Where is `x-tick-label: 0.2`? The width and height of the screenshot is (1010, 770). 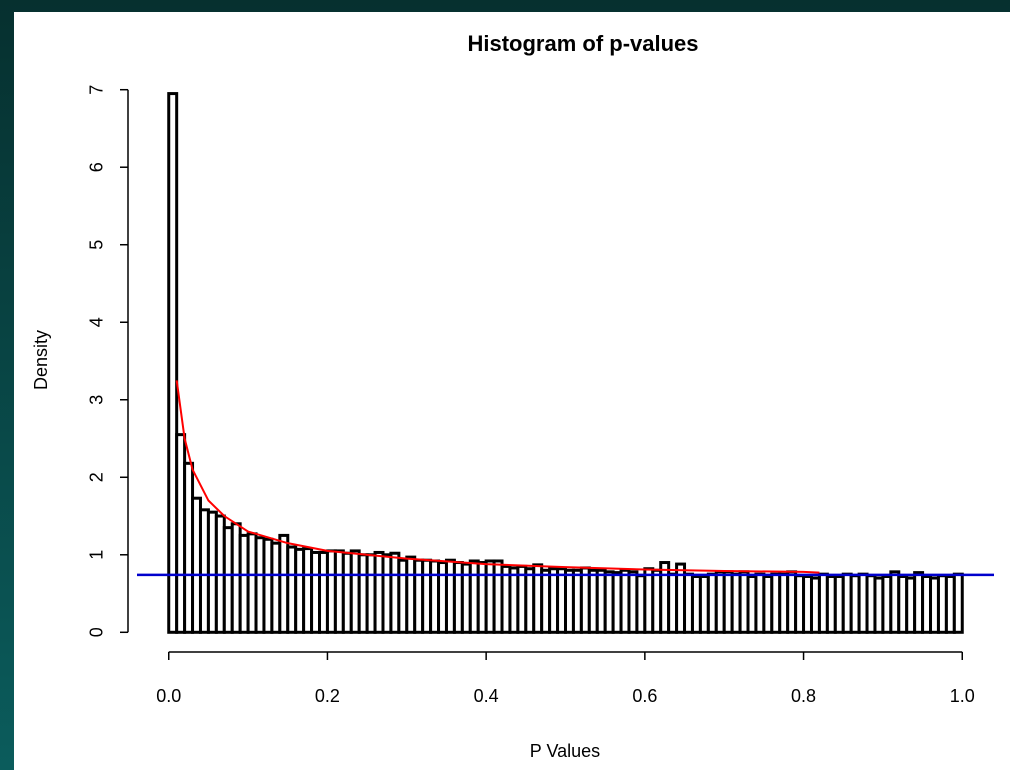 x-tick-label: 0.2 is located at coordinates (327, 696).